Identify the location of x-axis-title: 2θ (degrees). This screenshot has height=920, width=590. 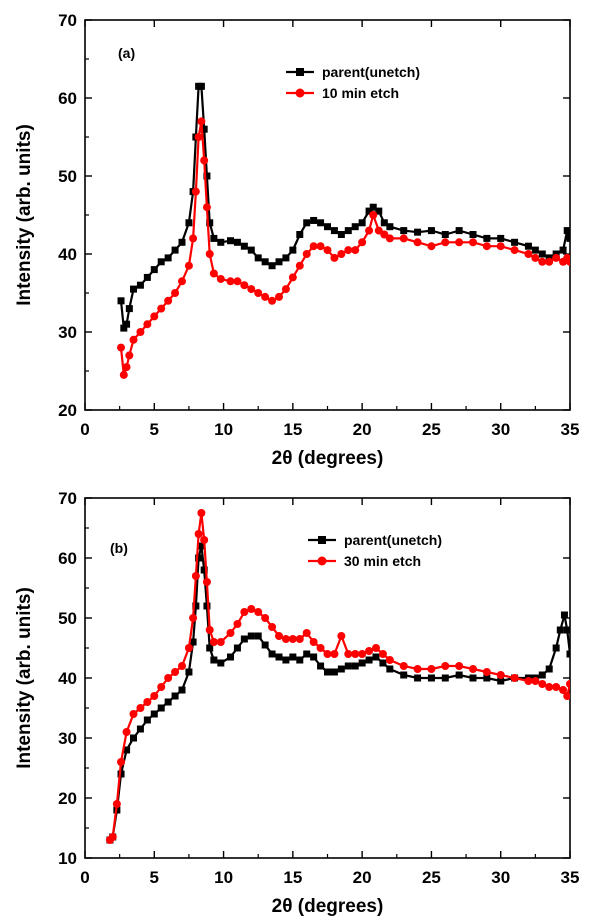
(328, 458).